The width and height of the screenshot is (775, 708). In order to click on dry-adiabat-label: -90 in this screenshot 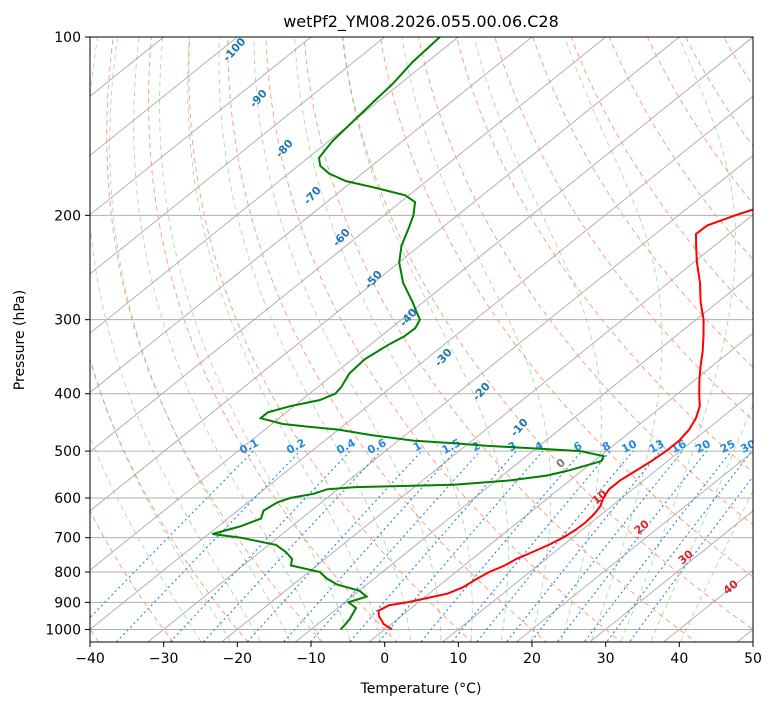, I will do `click(258, 99)`.